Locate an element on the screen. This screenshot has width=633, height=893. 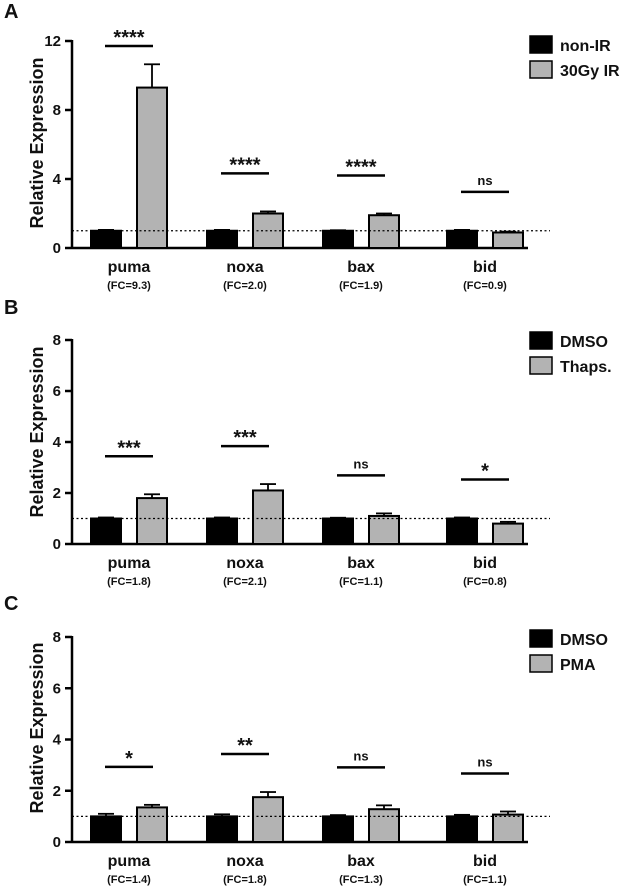
bar-bax-non-ir is located at coordinates (338, 239).